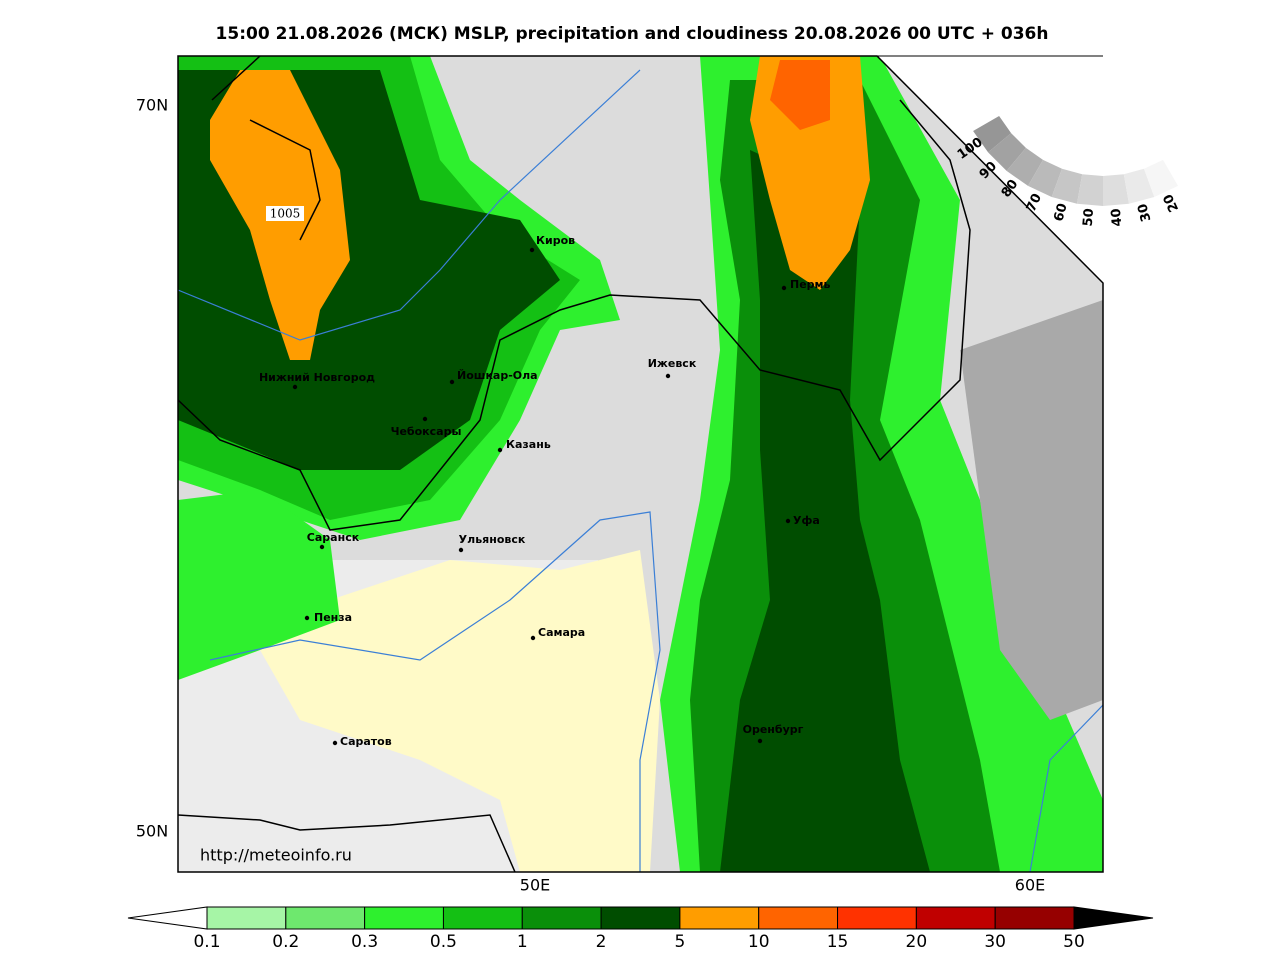  I want to click on cloud-label: 60, so click(1061, 212).